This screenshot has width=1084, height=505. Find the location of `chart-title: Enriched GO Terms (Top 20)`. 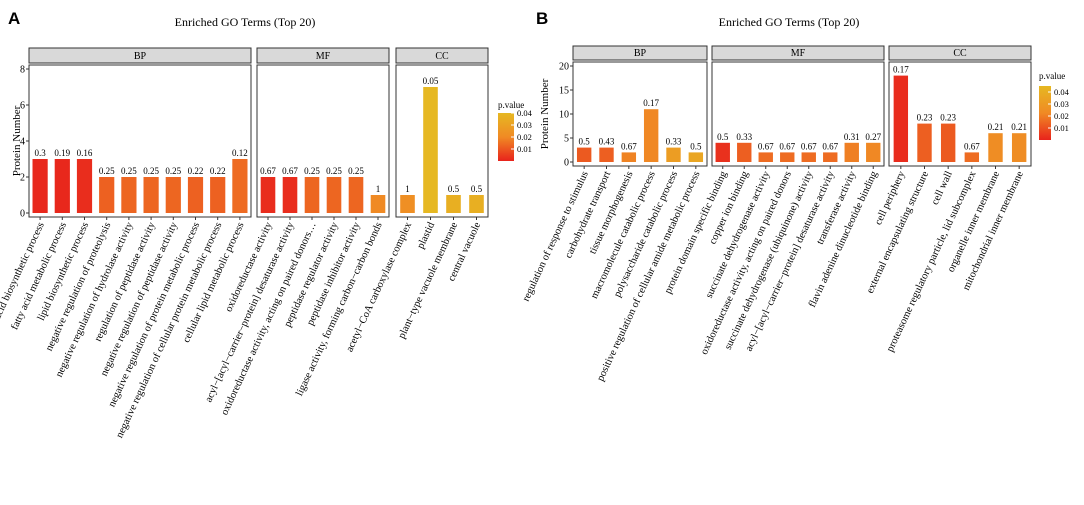

chart-title: Enriched GO Terms (Top 20) is located at coordinates (245, 22).